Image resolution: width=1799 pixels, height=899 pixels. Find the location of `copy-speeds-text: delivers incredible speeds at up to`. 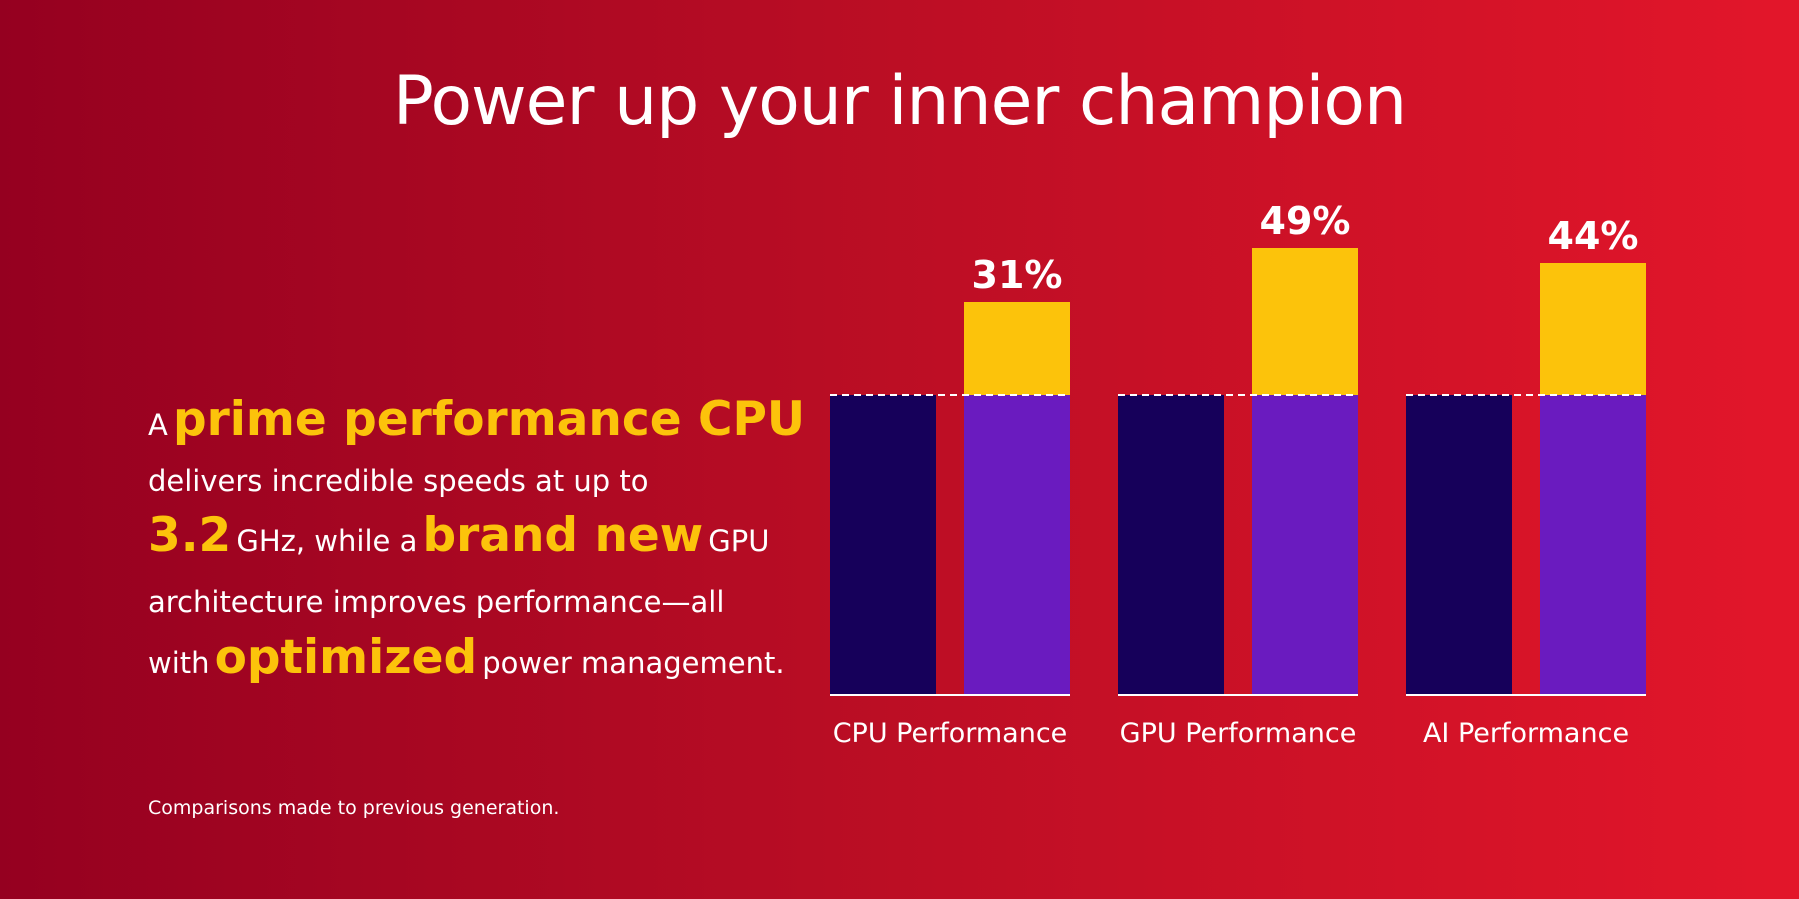

copy-speeds-text: delivers incredible speeds at up to is located at coordinates (398, 481).